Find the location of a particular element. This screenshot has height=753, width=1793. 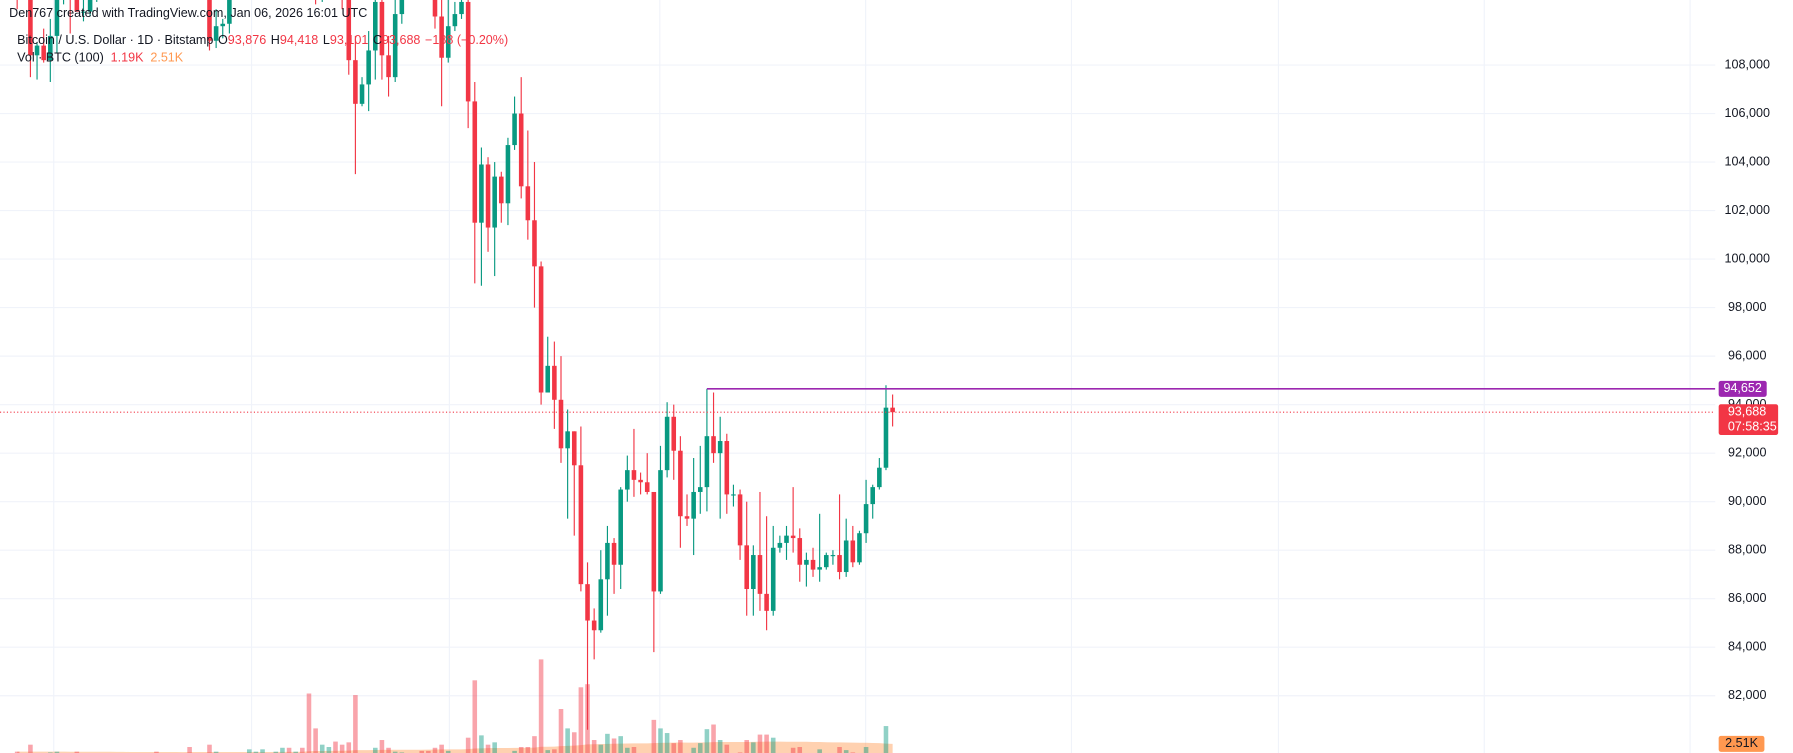

ohlc-key: C is located at coordinates (377, 40).